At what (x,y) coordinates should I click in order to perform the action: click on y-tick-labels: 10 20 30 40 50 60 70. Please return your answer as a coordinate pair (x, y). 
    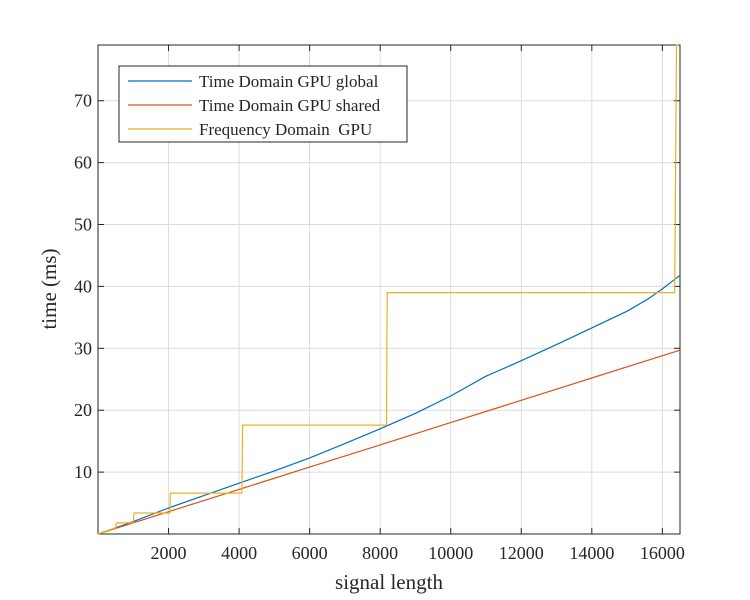
    Looking at the image, I should click on (83, 286).